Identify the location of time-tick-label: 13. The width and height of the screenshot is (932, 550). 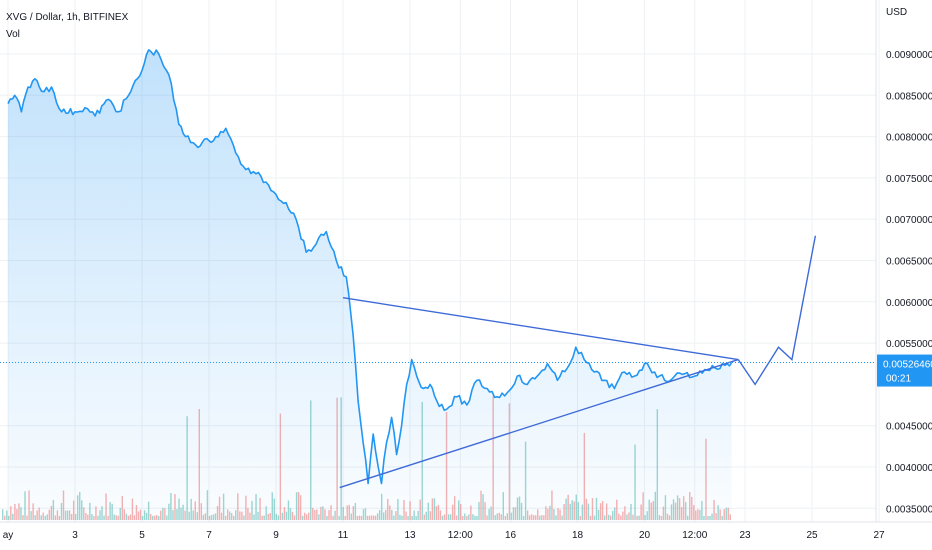
(410, 535).